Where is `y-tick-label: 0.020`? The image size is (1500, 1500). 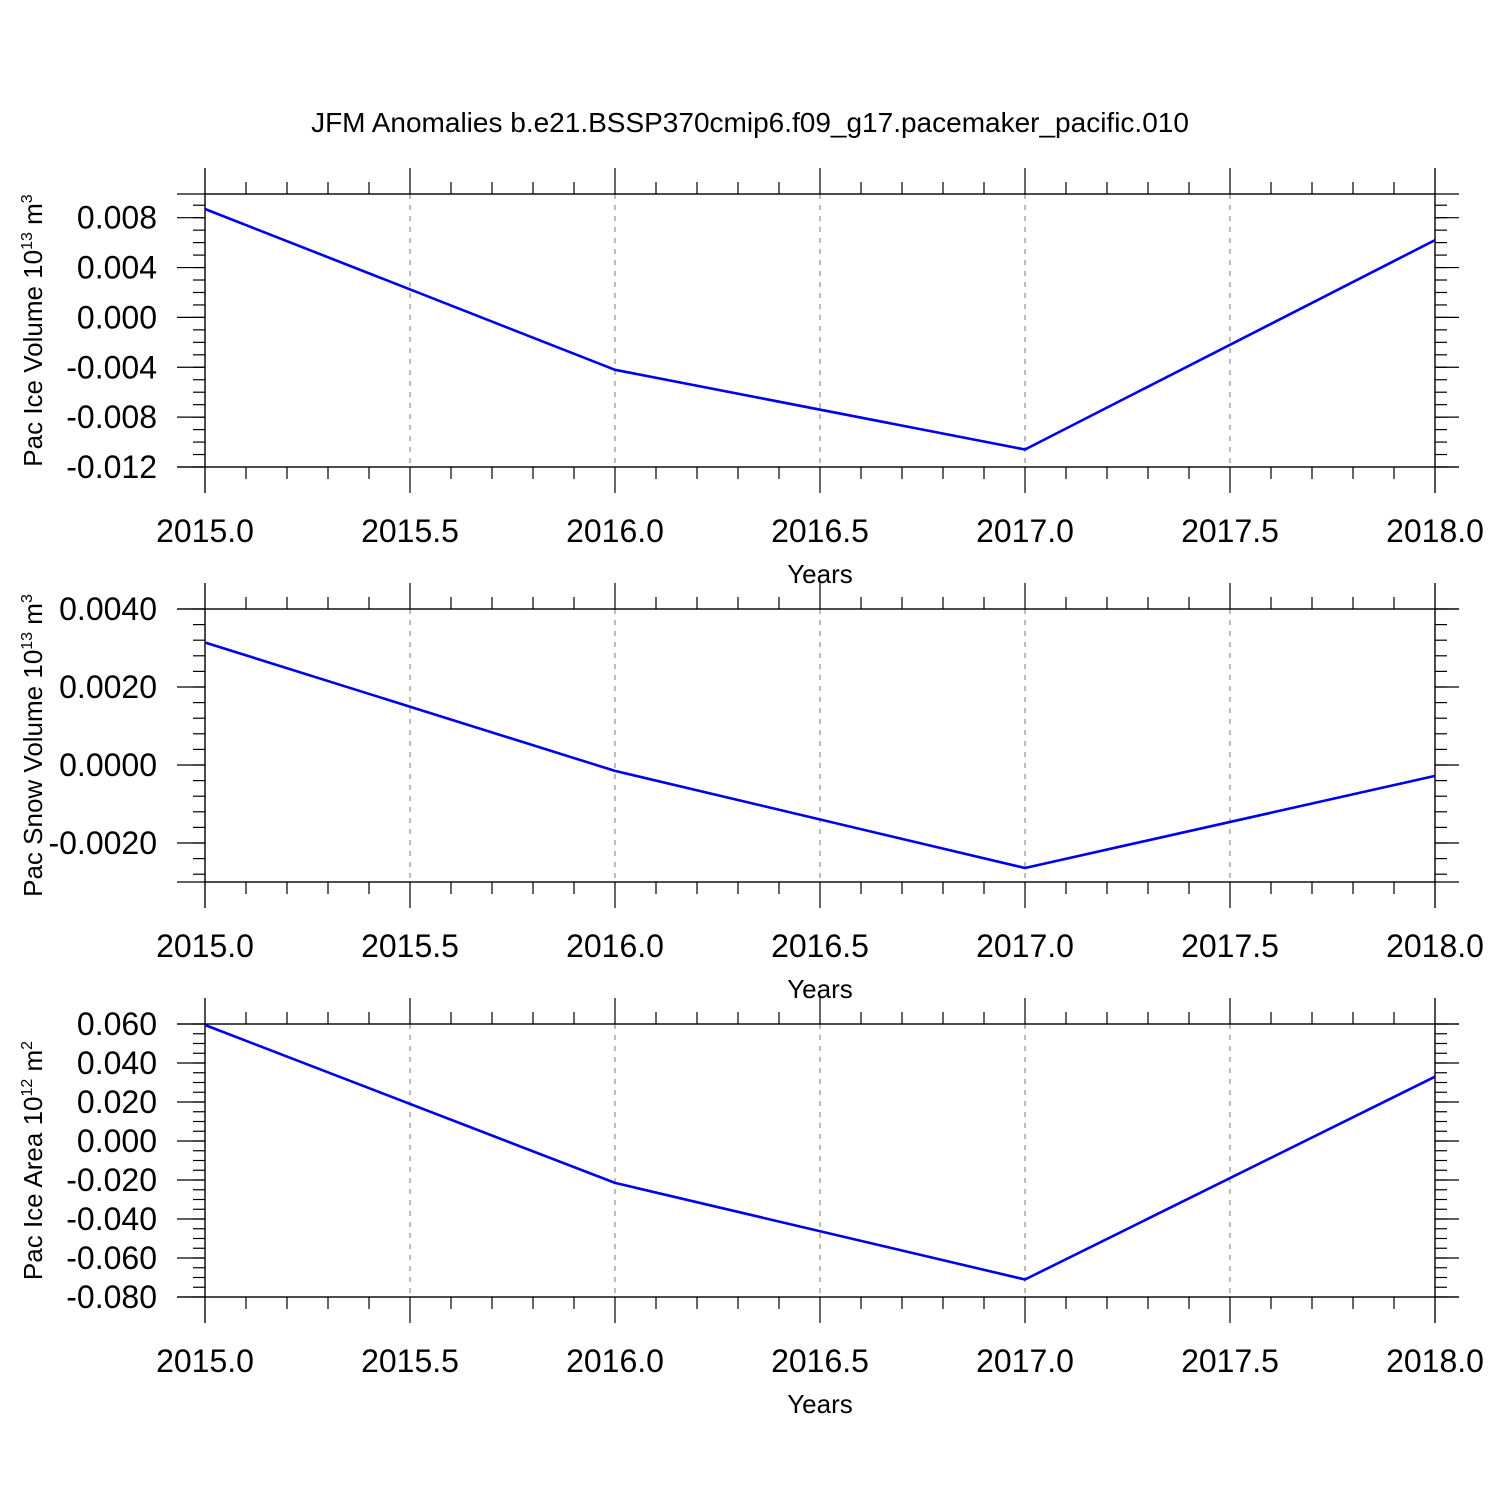 y-tick-label: 0.020 is located at coordinates (117, 1102).